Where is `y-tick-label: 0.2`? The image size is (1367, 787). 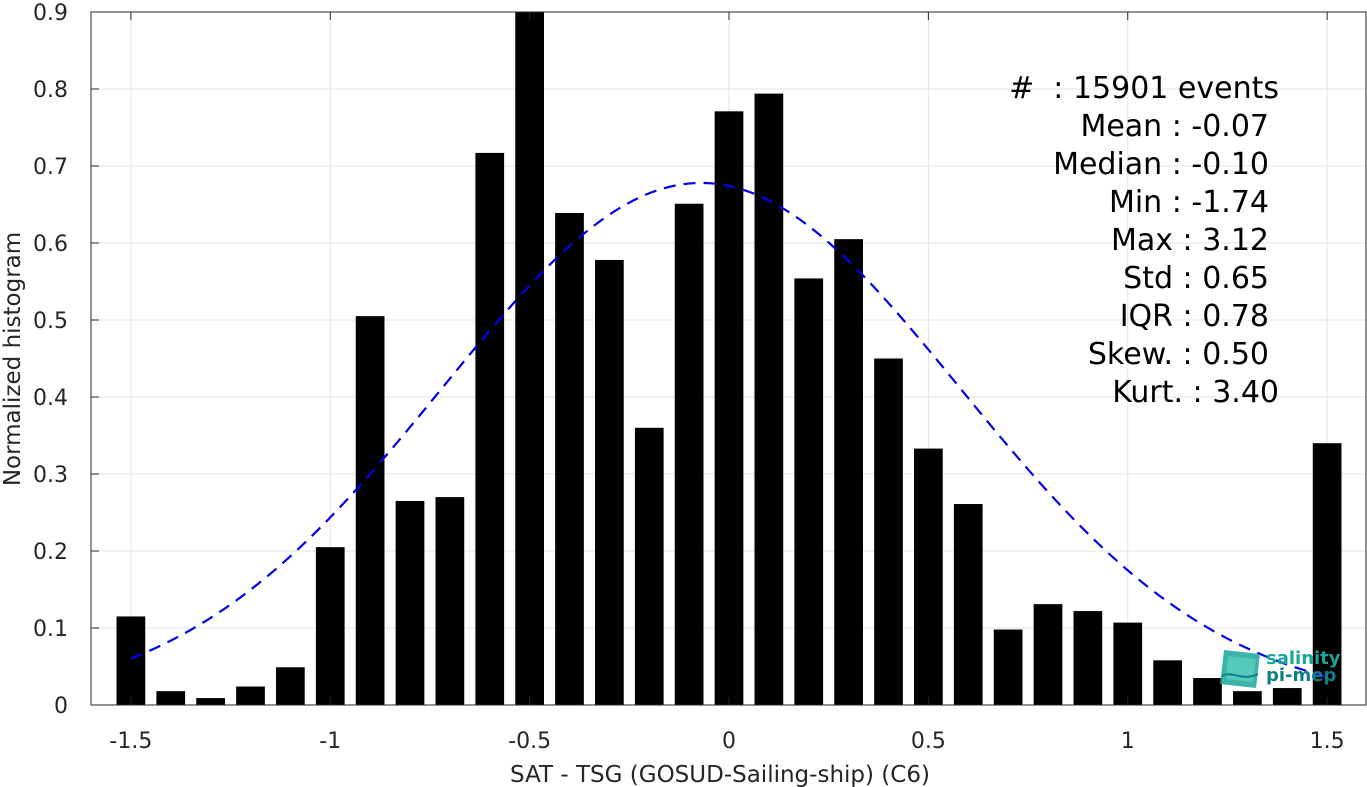 y-tick-label: 0.2 is located at coordinates (50, 552).